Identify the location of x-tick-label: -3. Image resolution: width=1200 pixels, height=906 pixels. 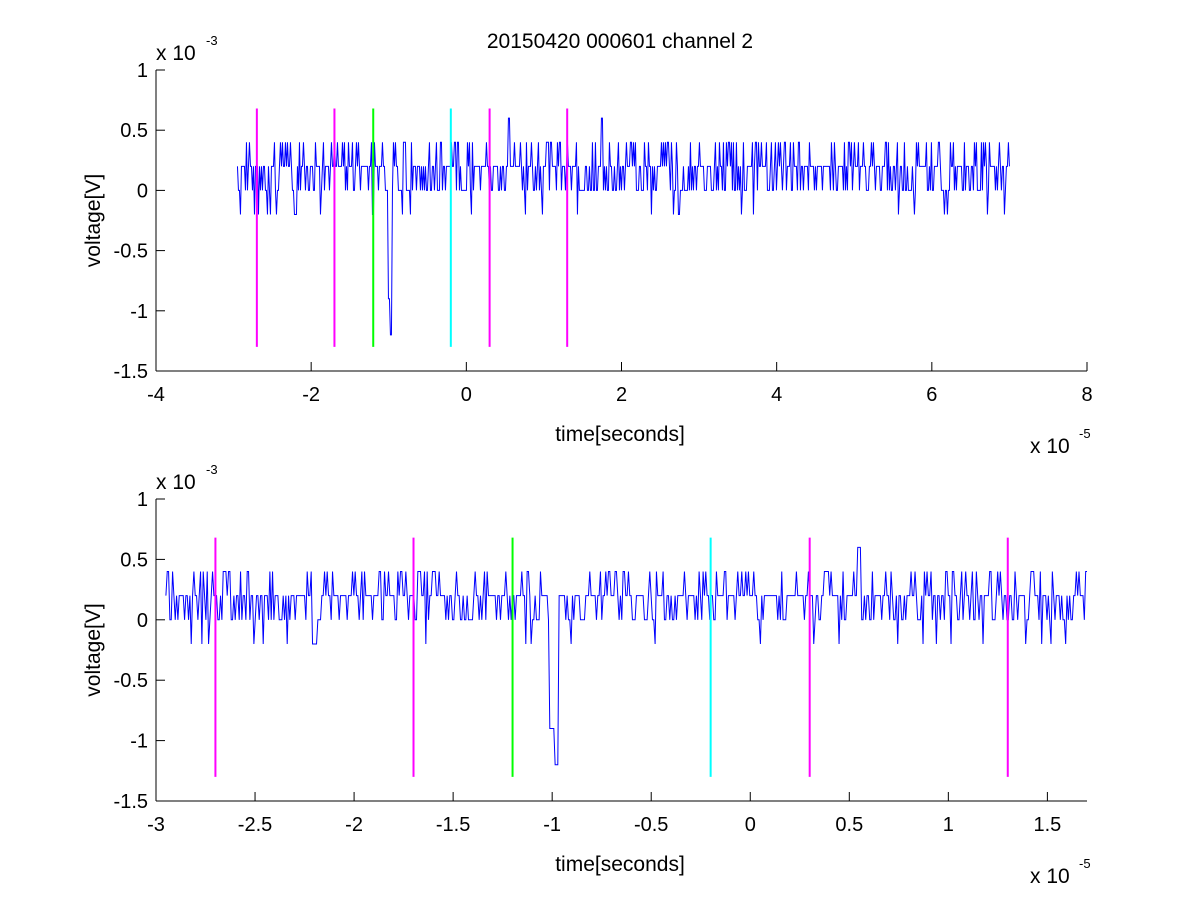
(156, 825).